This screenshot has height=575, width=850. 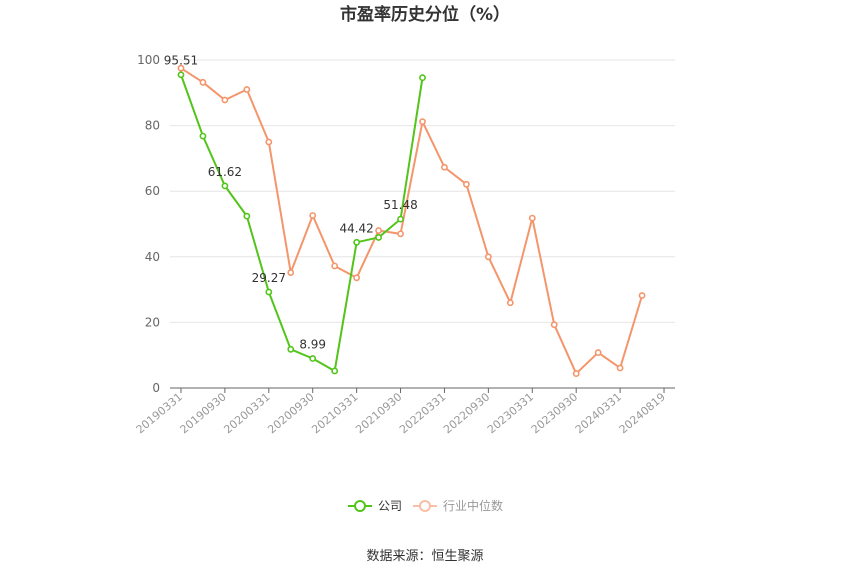 I want to click on y-tick-label: 60, so click(x=152, y=191).